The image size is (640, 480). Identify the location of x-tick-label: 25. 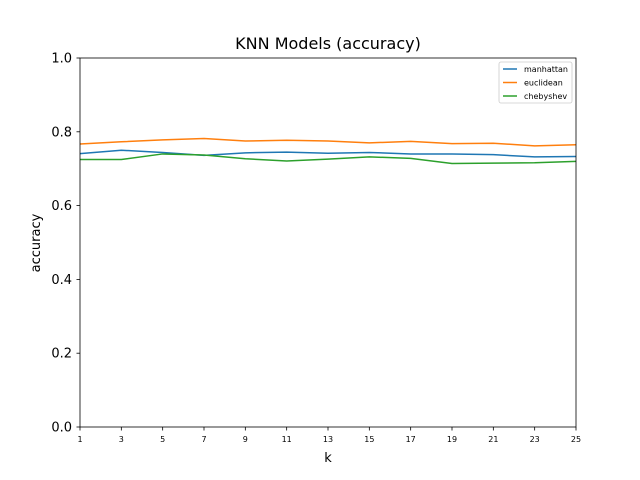
(576, 439).